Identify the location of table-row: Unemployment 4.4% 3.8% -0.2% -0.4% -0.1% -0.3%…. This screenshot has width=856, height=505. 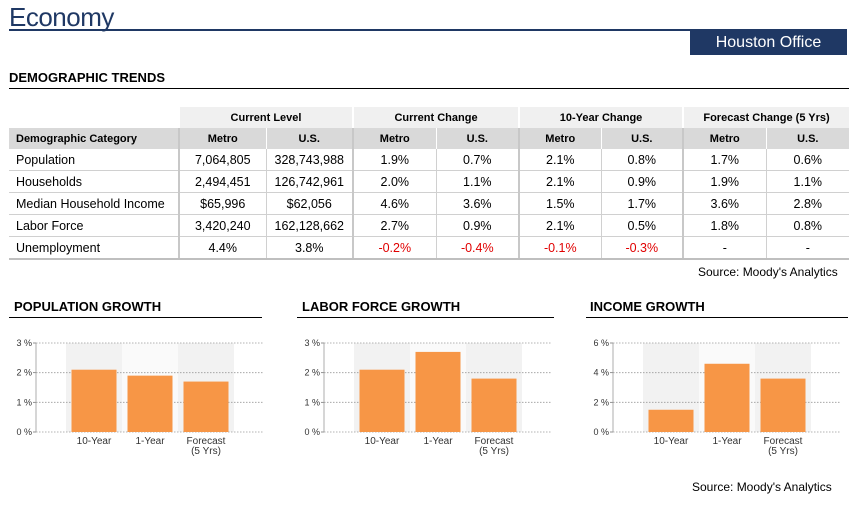
(429, 248).